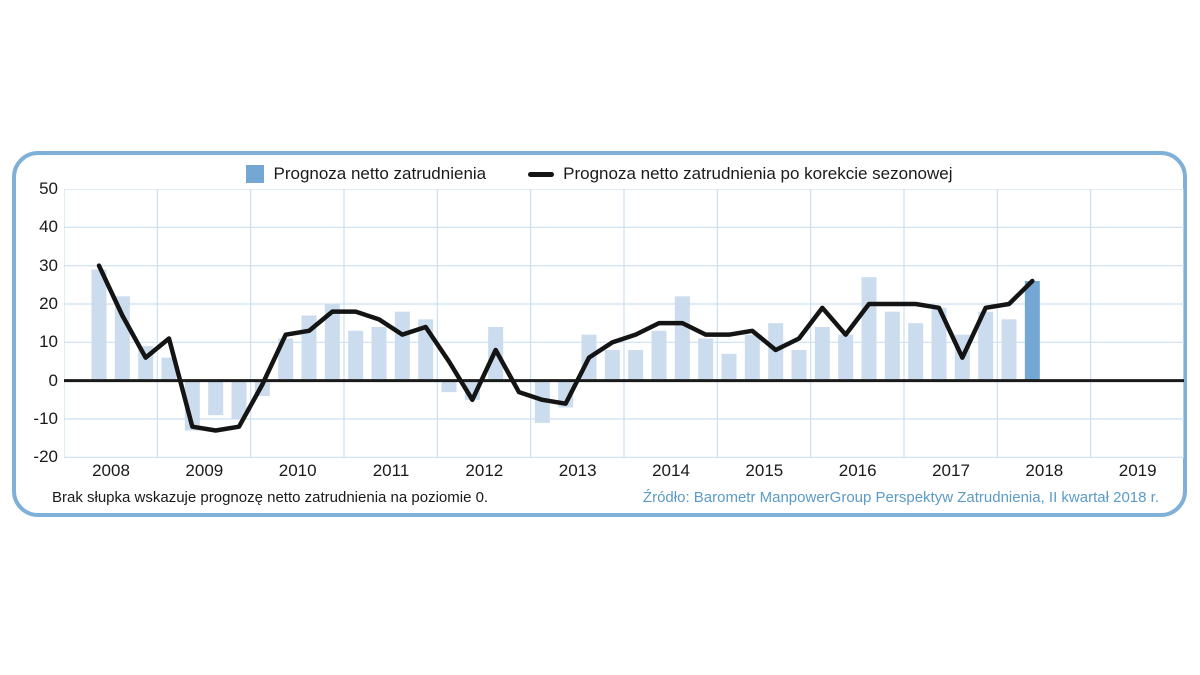 This screenshot has width=1200, height=675. What do you see at coordinates (916, 352) in the screenshot?
I see `bar-2017-Q1` at bounding box center [916, 352].